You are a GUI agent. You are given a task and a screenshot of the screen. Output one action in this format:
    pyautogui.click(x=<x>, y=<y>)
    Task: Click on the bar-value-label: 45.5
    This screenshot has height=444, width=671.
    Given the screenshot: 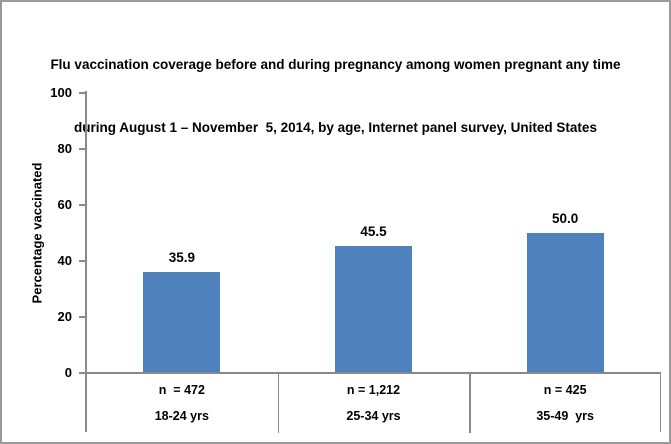 What is the action you would take?
    pyautogui.click(x=373, y=231)
    